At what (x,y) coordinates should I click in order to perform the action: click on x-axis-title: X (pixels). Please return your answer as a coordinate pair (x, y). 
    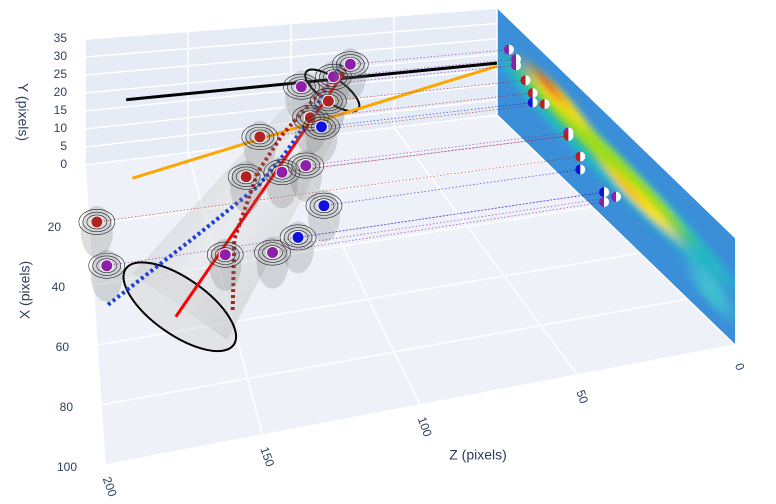
    Looking at the image, I should click on (25, 290).